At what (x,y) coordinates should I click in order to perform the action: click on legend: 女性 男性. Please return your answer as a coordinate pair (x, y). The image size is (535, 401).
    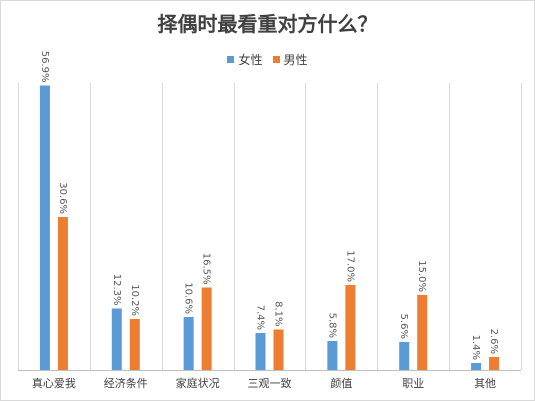
    Looking at the image, I should click on (267, 59).